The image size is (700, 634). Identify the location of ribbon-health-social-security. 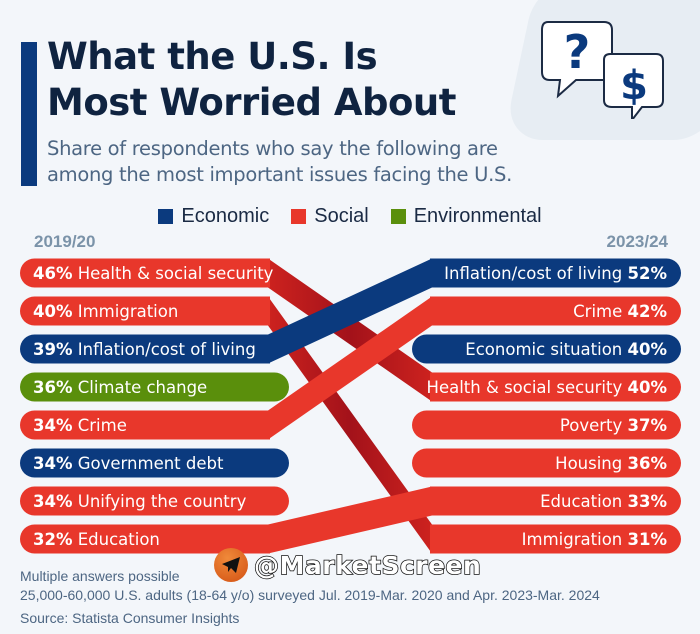
(350, 330).